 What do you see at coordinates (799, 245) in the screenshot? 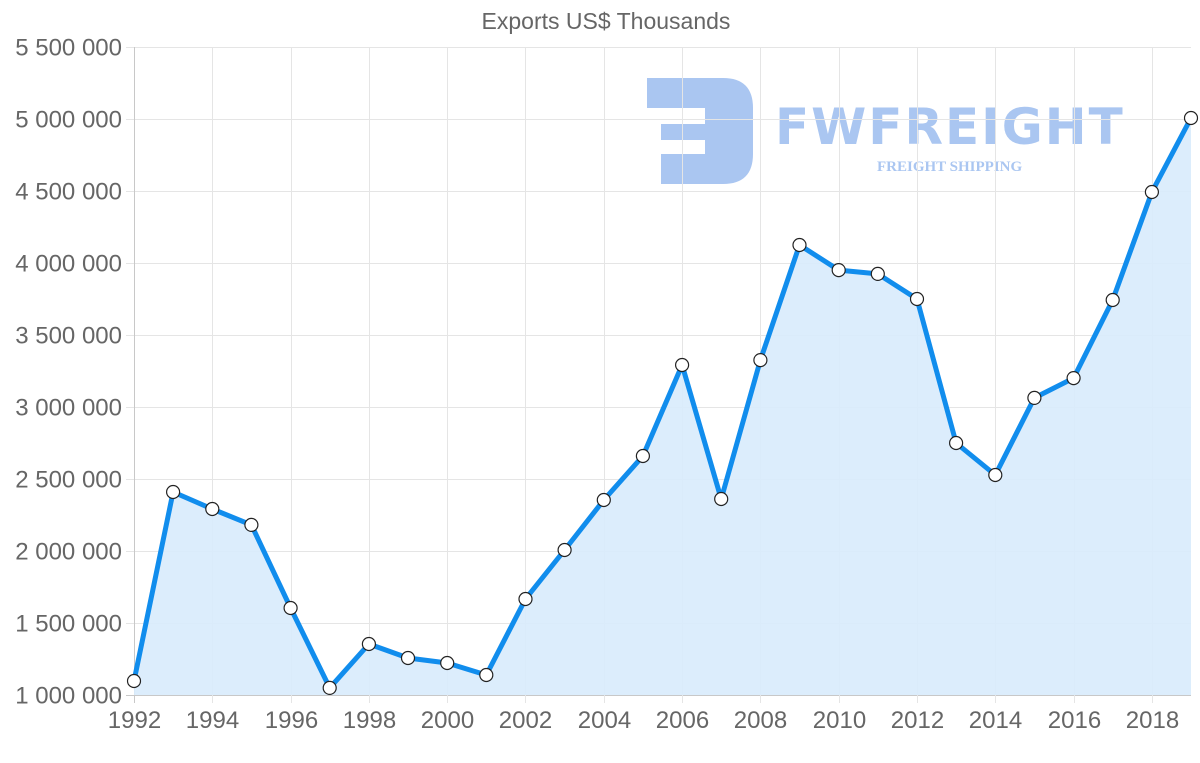
I see `data-point-2009` at bounding box center [799, 245].